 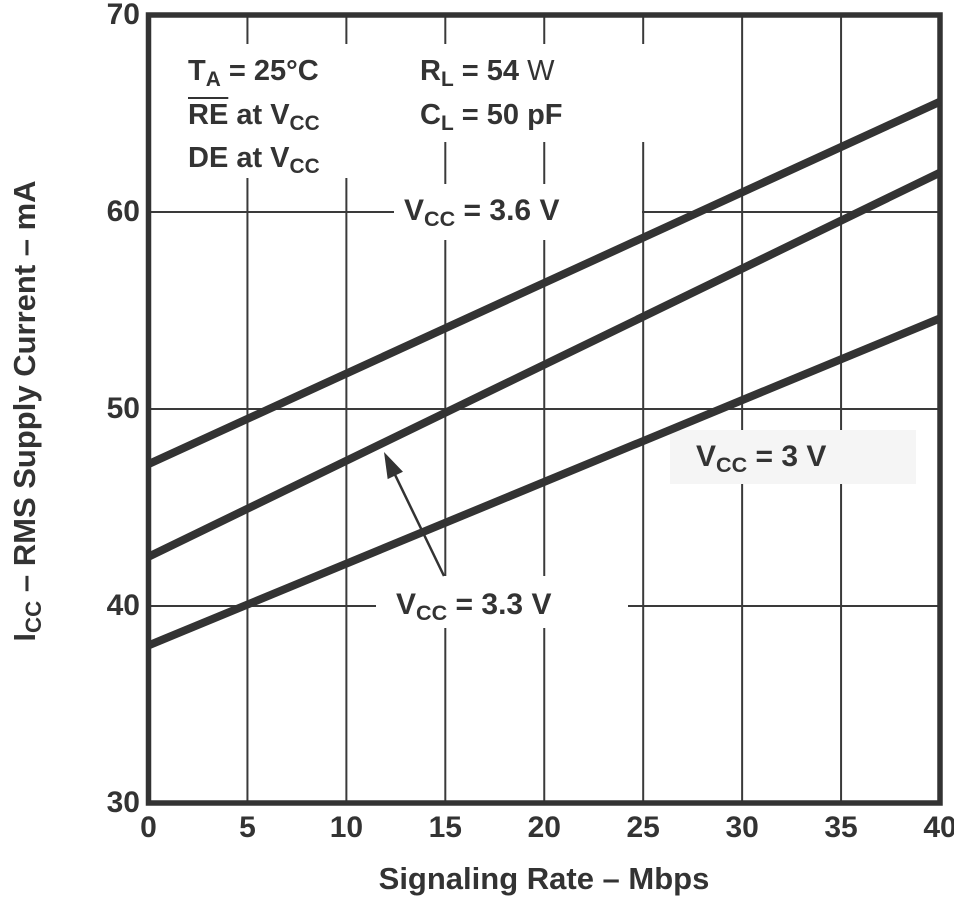 I want to click on x-tick-0: 0, so click(x=148, y=827).